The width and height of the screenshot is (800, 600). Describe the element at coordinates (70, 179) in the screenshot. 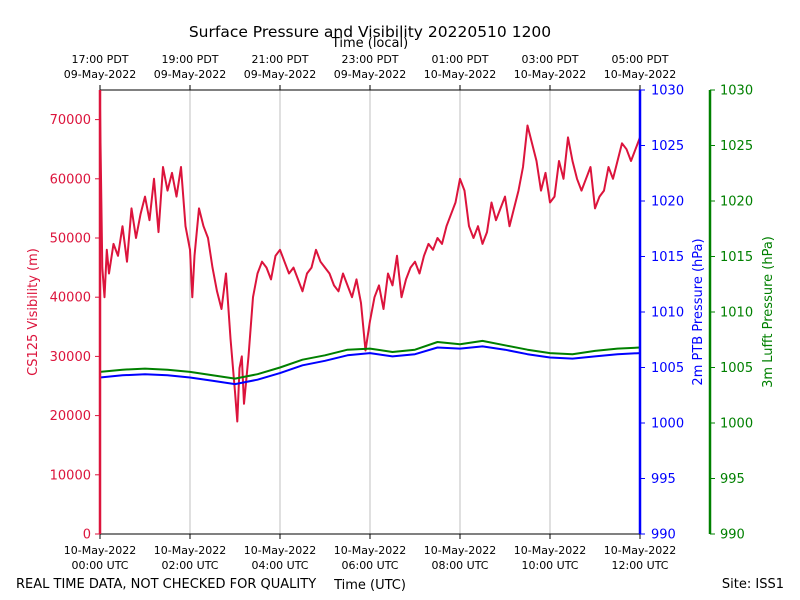

I see `visibility-tick-label: 60000` at that location.